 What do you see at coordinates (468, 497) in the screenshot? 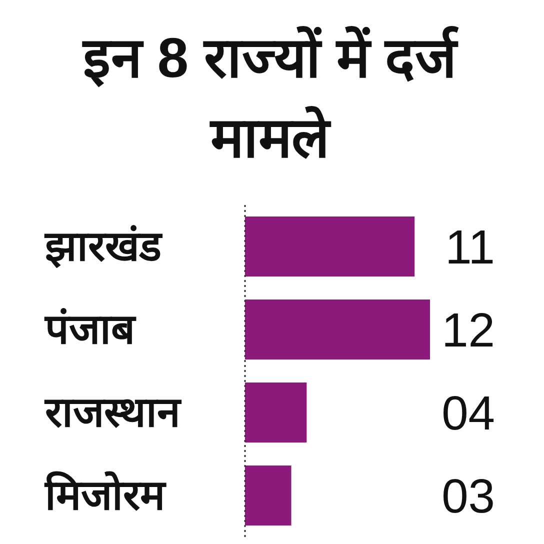
I see `data-label: 03` at bounding box center [468, 497].